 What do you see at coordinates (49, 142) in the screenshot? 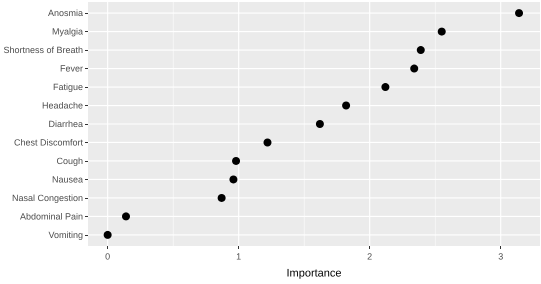
I see `y-tick-label: Chest Discomfort` at bounding box center [49, 142].